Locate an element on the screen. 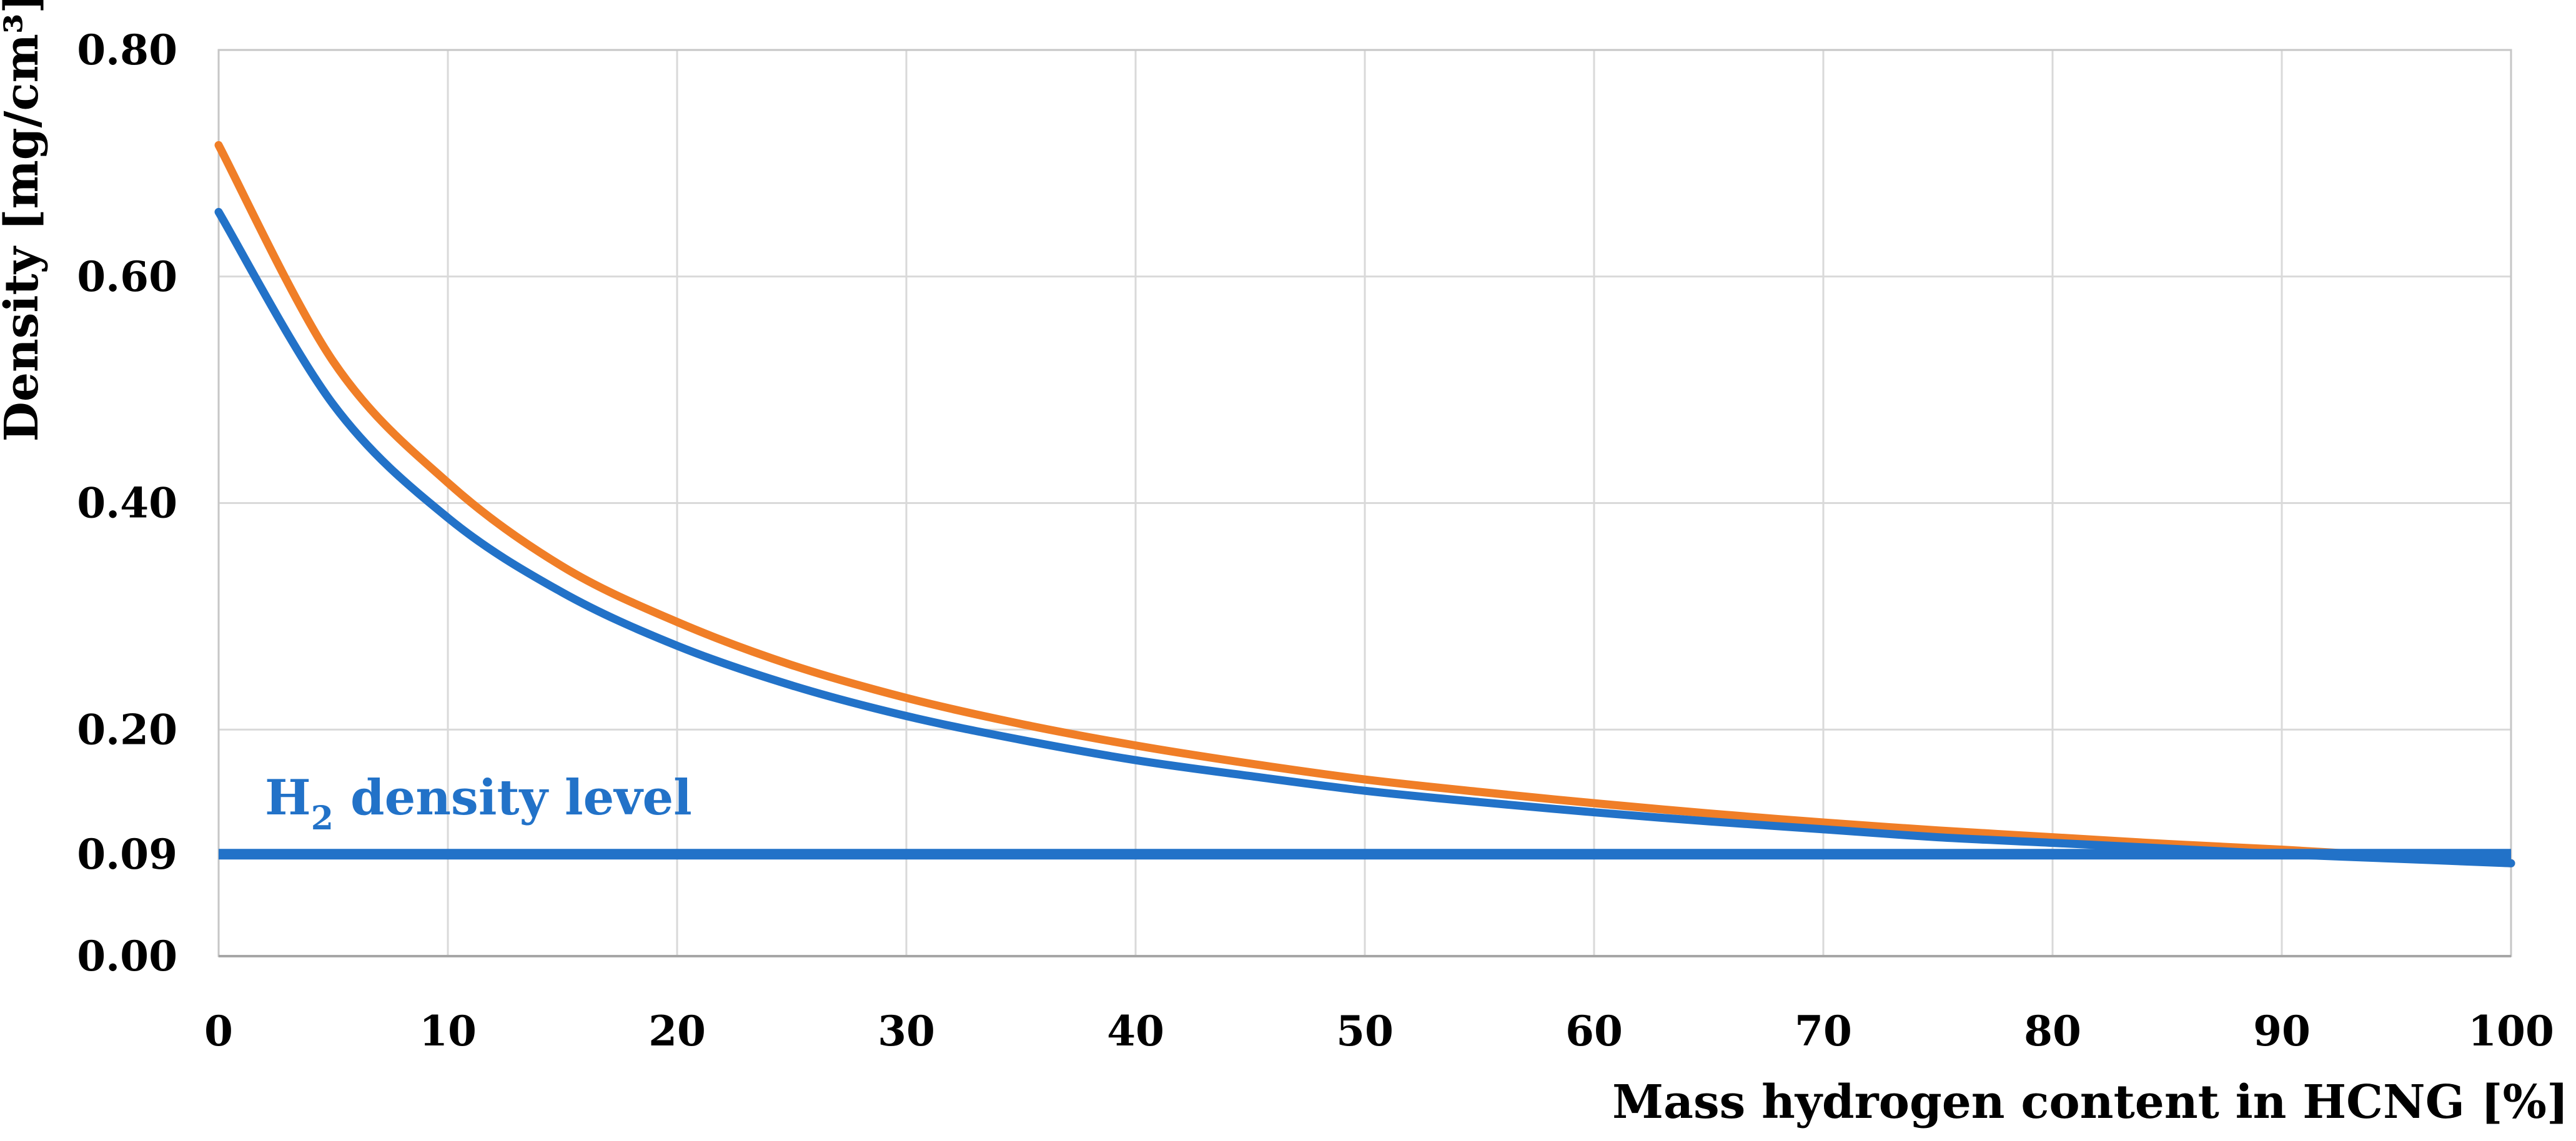  x-tick-label: 40 is located at coordinates (1135, 1031).